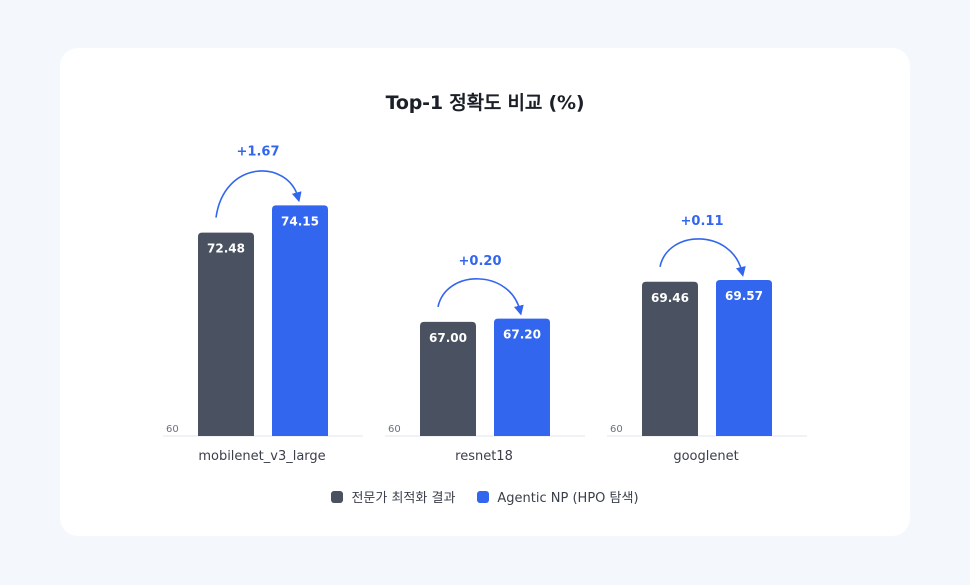 The image size is (970, 585). I want to click on legend-label-expert: 전문가 최적화 결과, so click(403, 498).